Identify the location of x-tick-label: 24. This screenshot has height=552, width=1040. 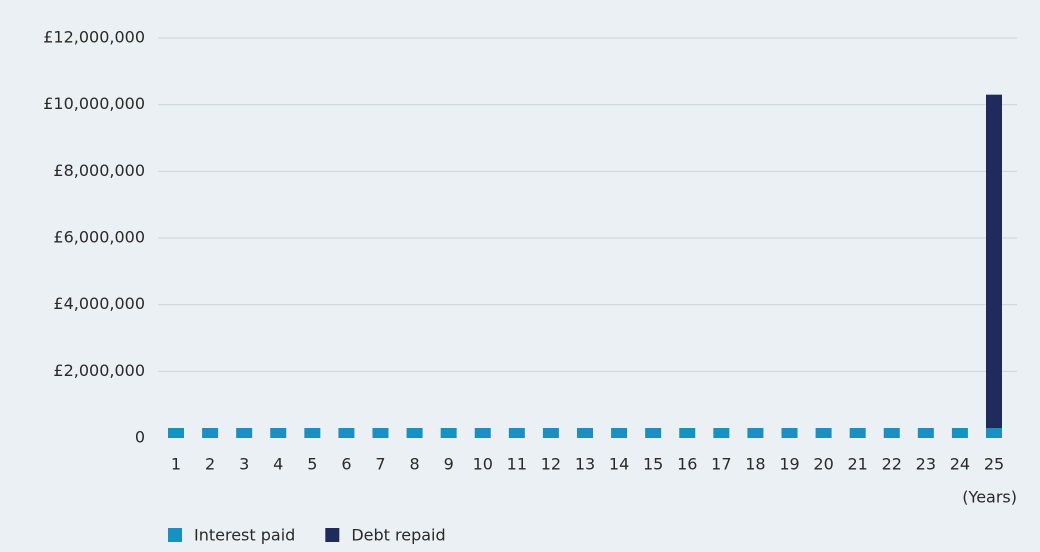
(960, 464).